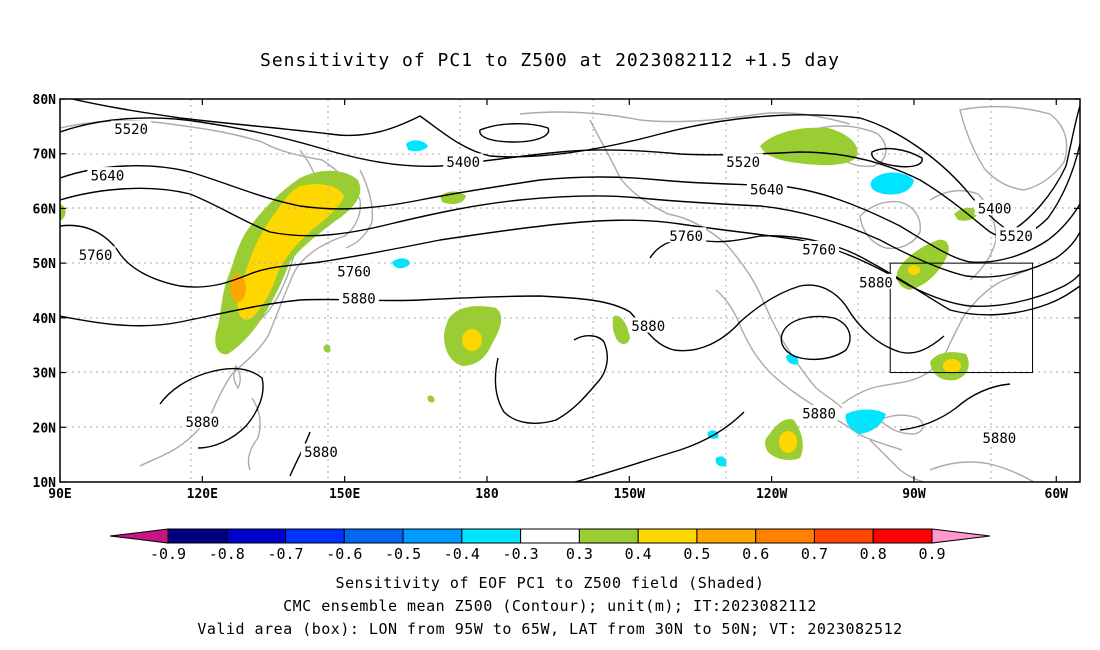  Describe the element at coordinates (45, 428) in the screenshot. I see `lat-tick-label: 20N` at that location.